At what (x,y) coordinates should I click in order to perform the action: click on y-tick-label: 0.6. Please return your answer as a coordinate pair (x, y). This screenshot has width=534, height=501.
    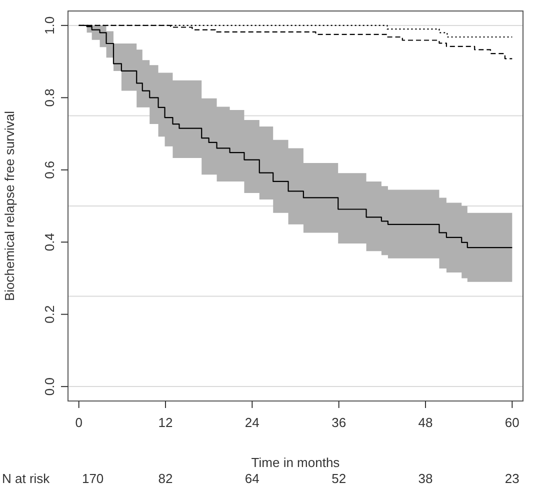
    Looking at the image, I should click on (49, 169).